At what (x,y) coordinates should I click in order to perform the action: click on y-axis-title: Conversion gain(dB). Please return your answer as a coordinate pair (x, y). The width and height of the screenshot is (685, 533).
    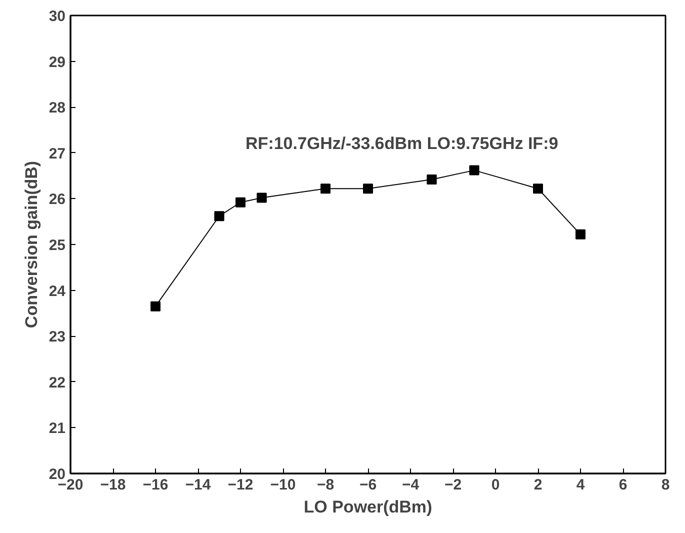
    Looking at the image, I should click on (31, 244).